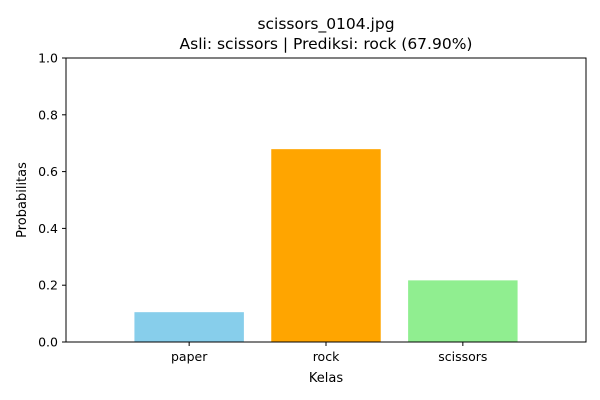 The width and height of the screenshot is (600, 400). What do you see at coordinates (326, 44) in the screenshot?
I see `chart-subtitle: Asli: scissors | Prediksi: rock (67.90%)` at bounding box center [326, 44].